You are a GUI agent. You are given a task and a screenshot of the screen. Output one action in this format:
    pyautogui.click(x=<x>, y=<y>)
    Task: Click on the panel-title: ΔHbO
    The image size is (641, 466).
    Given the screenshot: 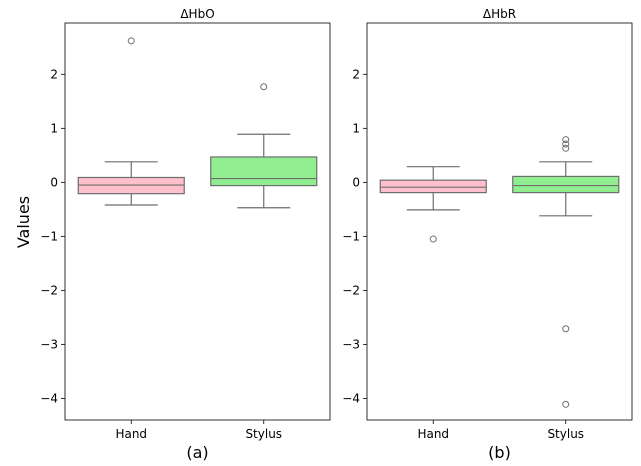 What is the action you would take?
    pyautogui.click(x=197, y=14)
    